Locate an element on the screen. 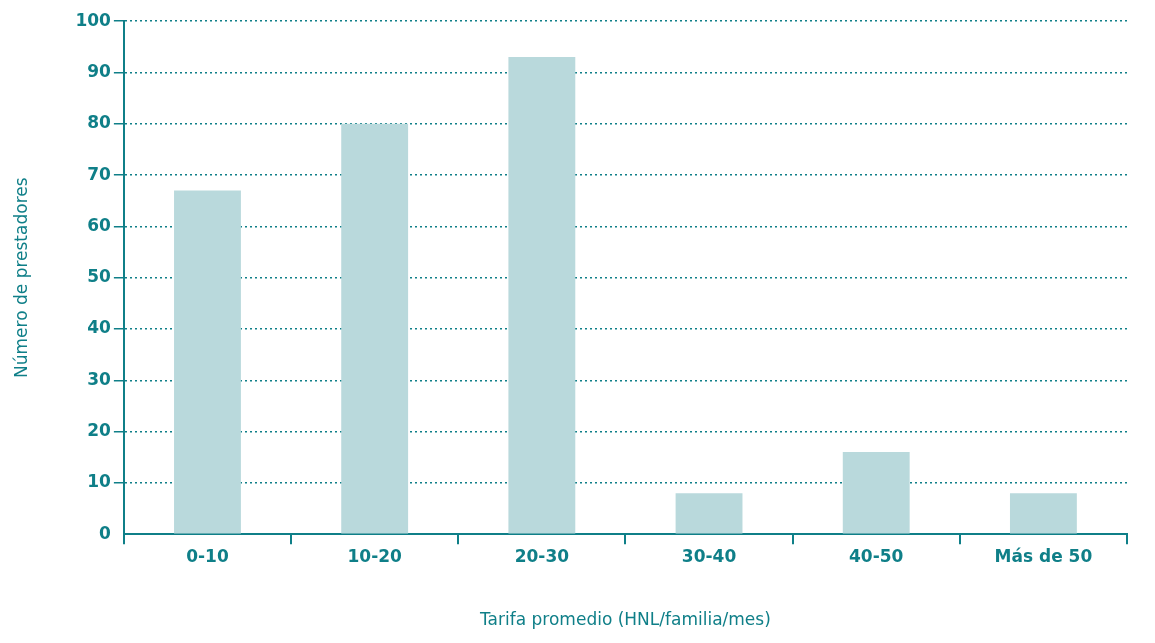 The width and height of the screenshot is (1155, 643). y-axis-title: Número de prestadores is located at coordinates (20, 277).